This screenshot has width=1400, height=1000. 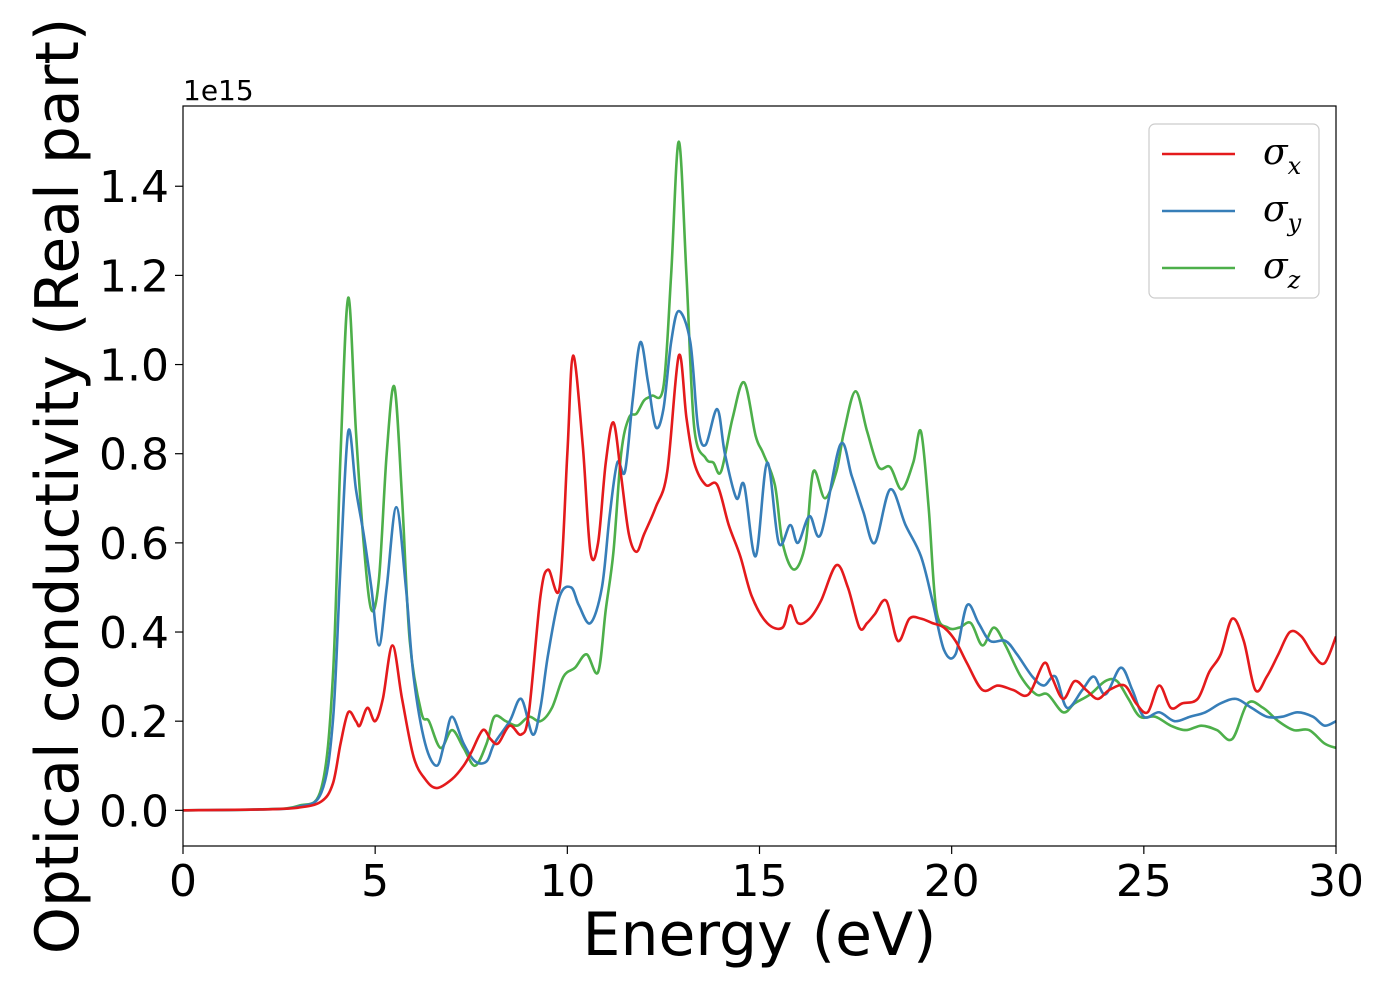 I want to click on y-tick-label: 0.2, so click(x=134, y=722).